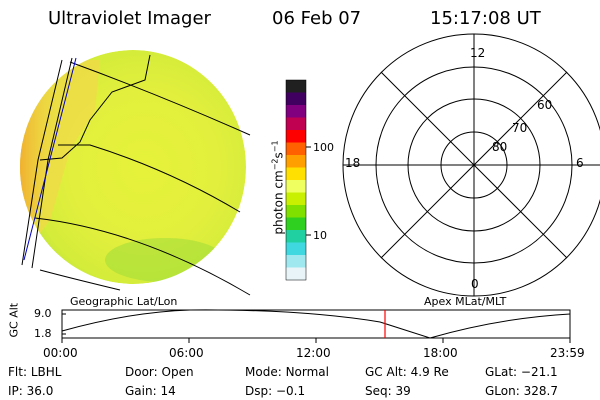  I want to click on colorbar, so click(298, 180).